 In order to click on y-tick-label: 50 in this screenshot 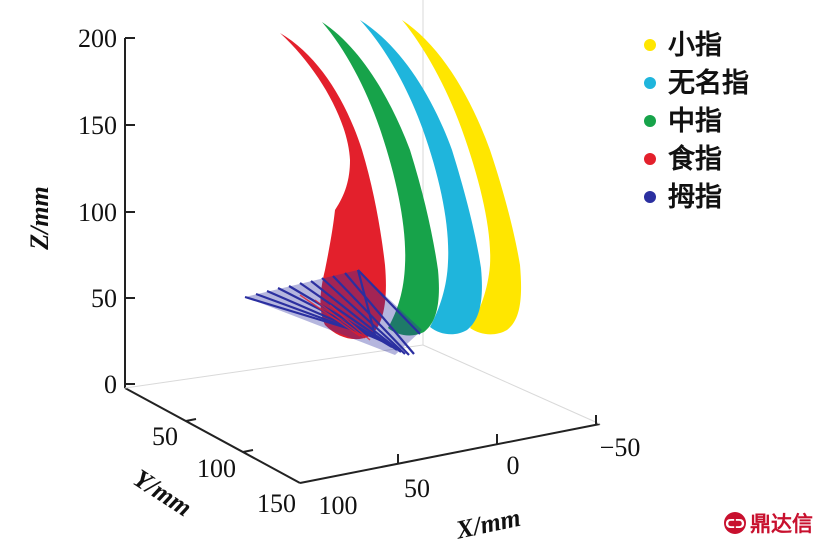, I will do `click(165, 436)`.